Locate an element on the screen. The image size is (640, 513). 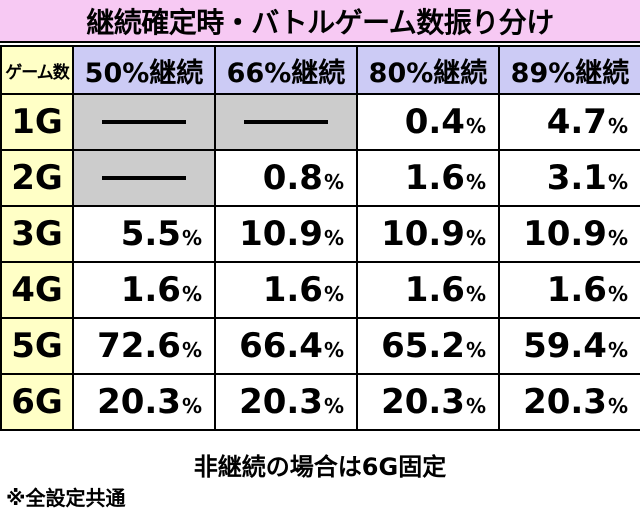
page-title: 継続確定時・バトルゲーム数振り分け is located at coordinates (320, 21).